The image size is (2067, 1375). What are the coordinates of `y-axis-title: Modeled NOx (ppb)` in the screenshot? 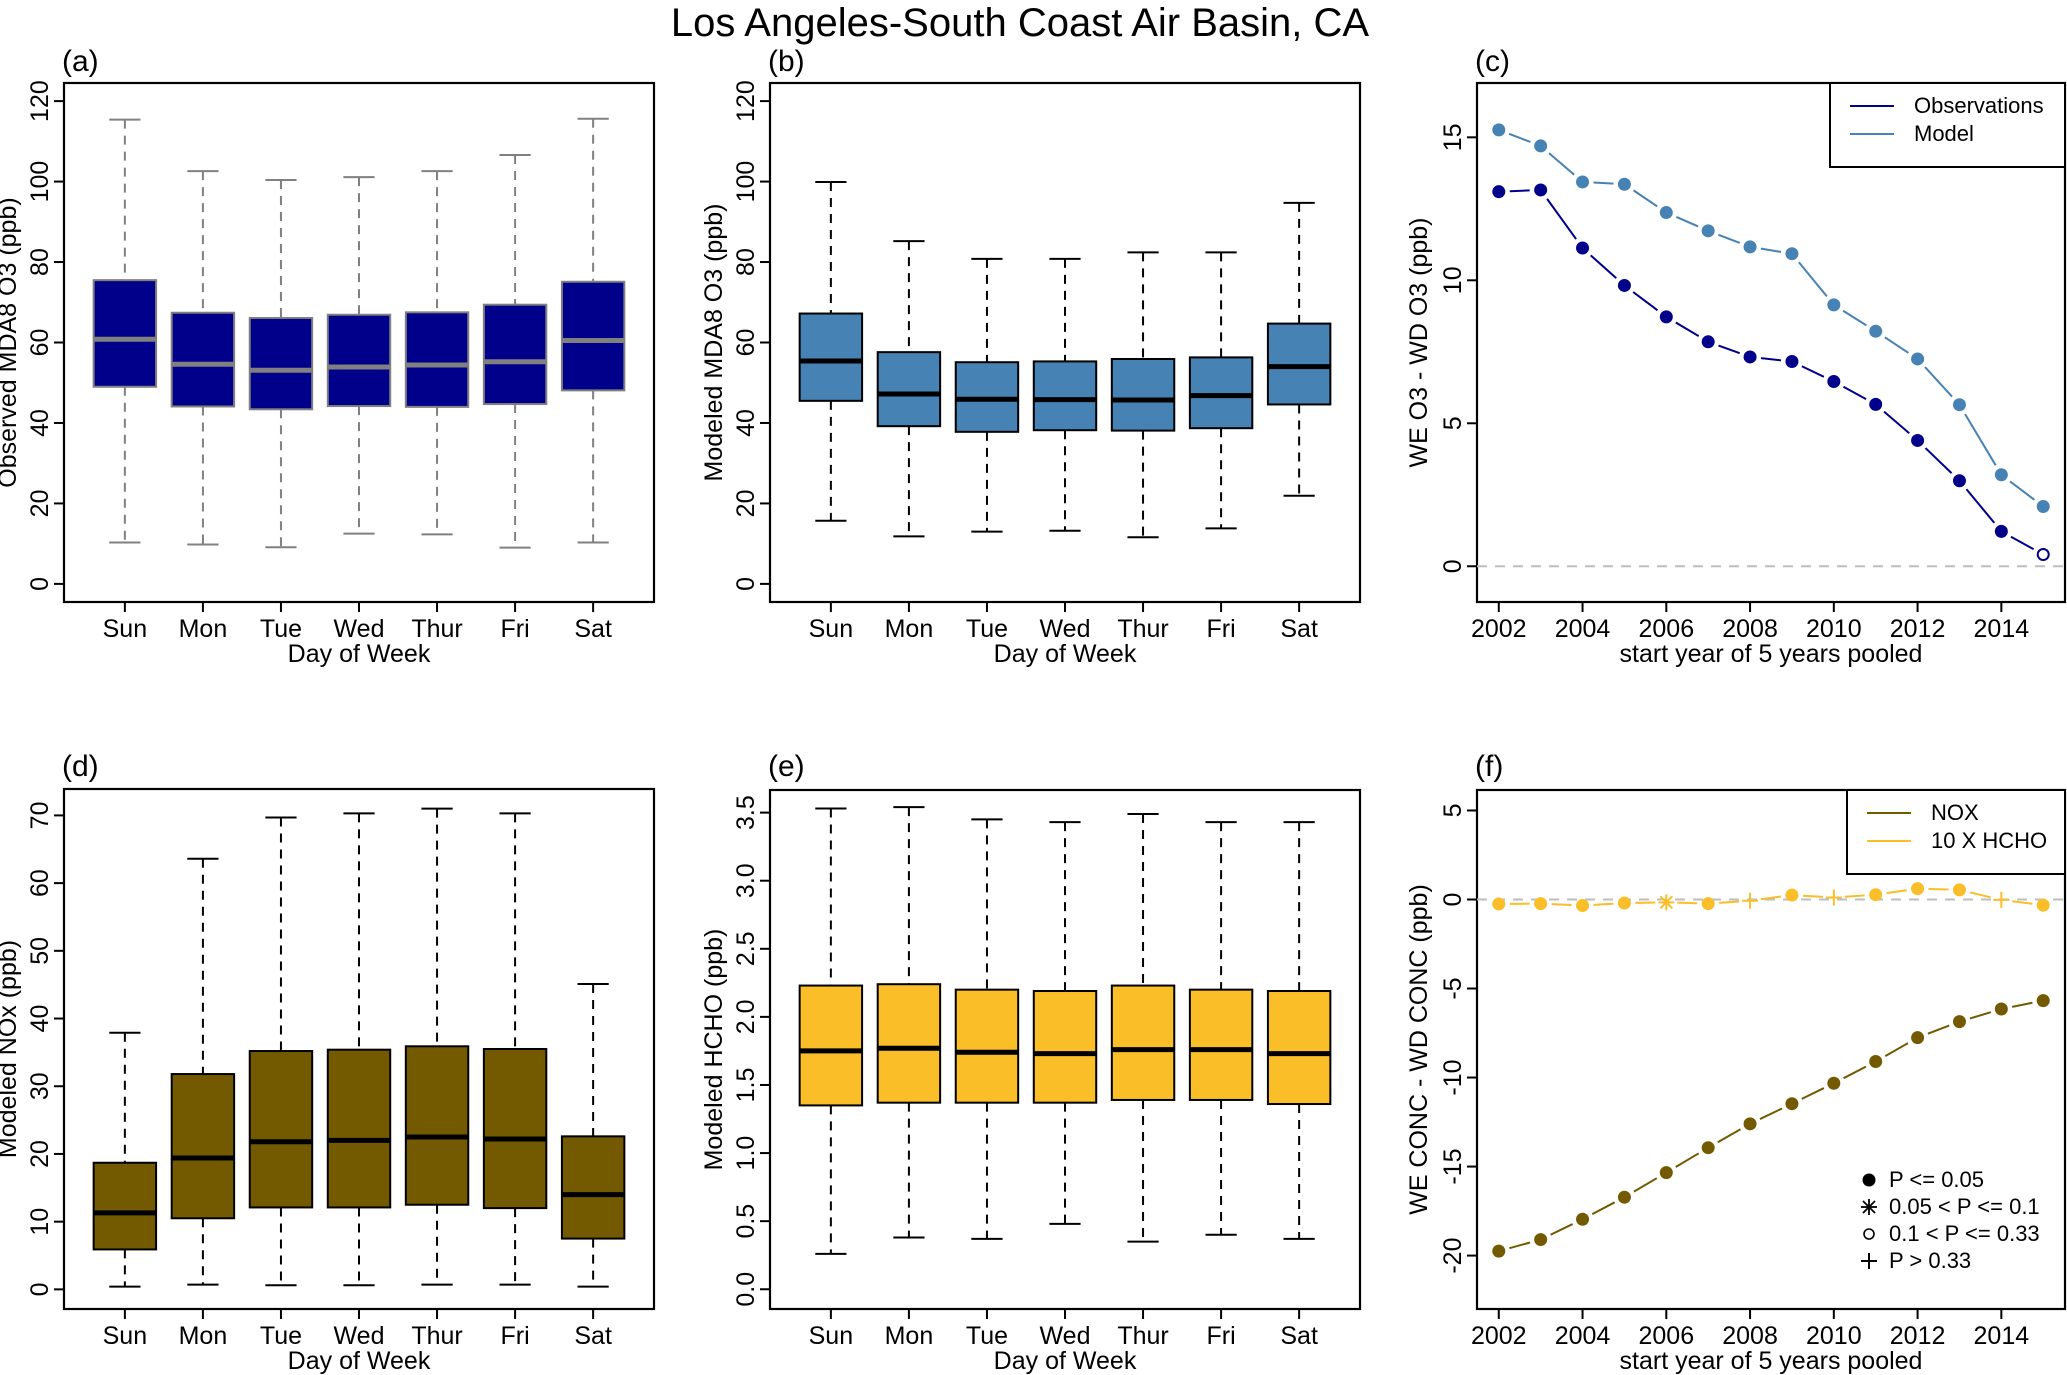 It's located at (11, 1049).